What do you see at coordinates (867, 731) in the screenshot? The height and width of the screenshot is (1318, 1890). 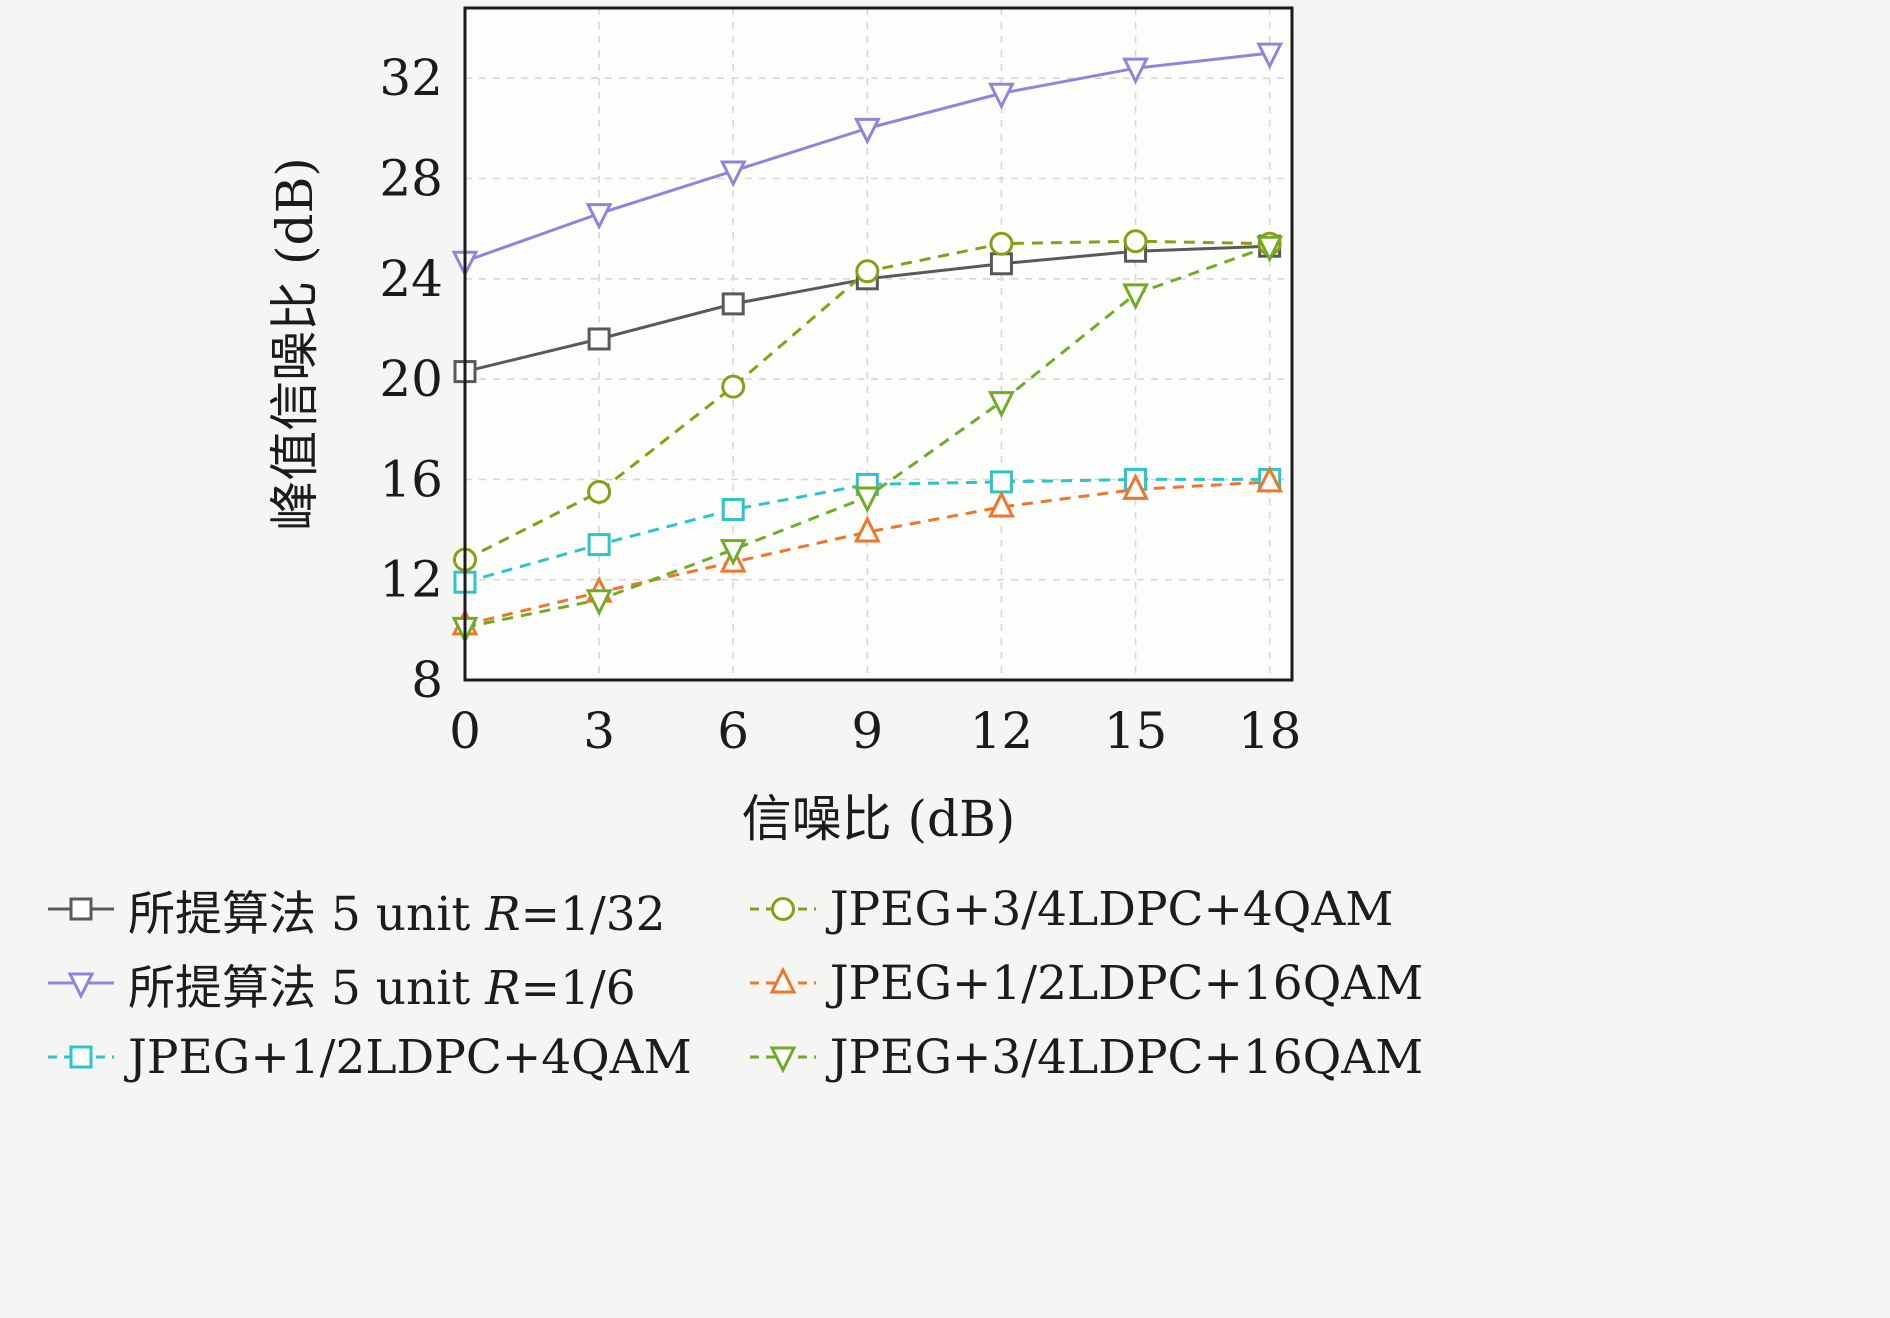 I see `x-tick-label: 9` at bounding box center [867, 731].